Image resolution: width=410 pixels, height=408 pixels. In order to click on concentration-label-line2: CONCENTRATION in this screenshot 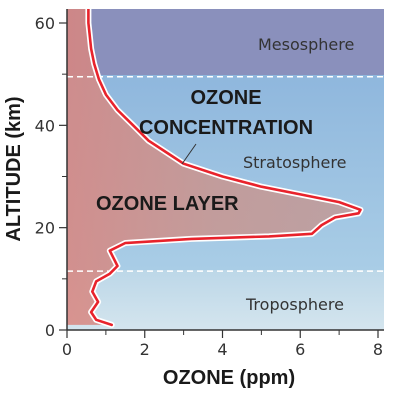, I will do `click(226, 128)`.